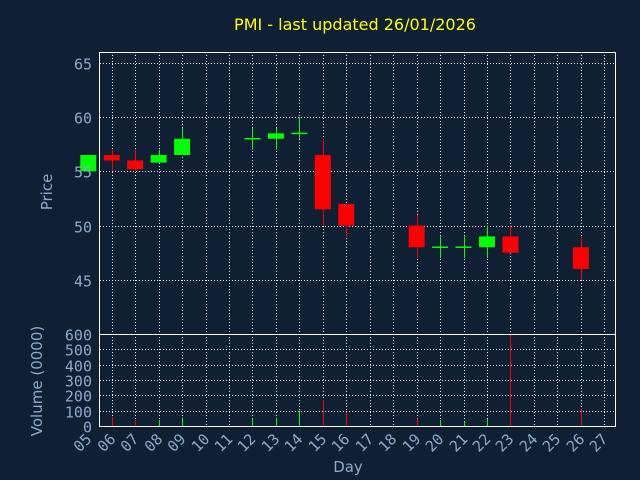 Image resolution: width=640 pixels, height=480 pixels. I want to click on volume-axis-label: Volume (0000), so click(37, 381).